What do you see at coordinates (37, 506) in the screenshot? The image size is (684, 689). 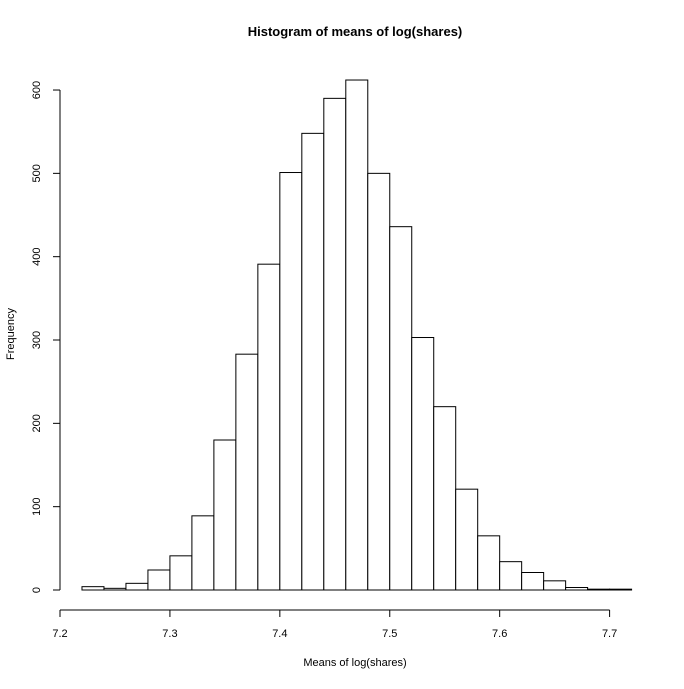 I see `y-tick-label: 100` at bounding box center [37, 506].